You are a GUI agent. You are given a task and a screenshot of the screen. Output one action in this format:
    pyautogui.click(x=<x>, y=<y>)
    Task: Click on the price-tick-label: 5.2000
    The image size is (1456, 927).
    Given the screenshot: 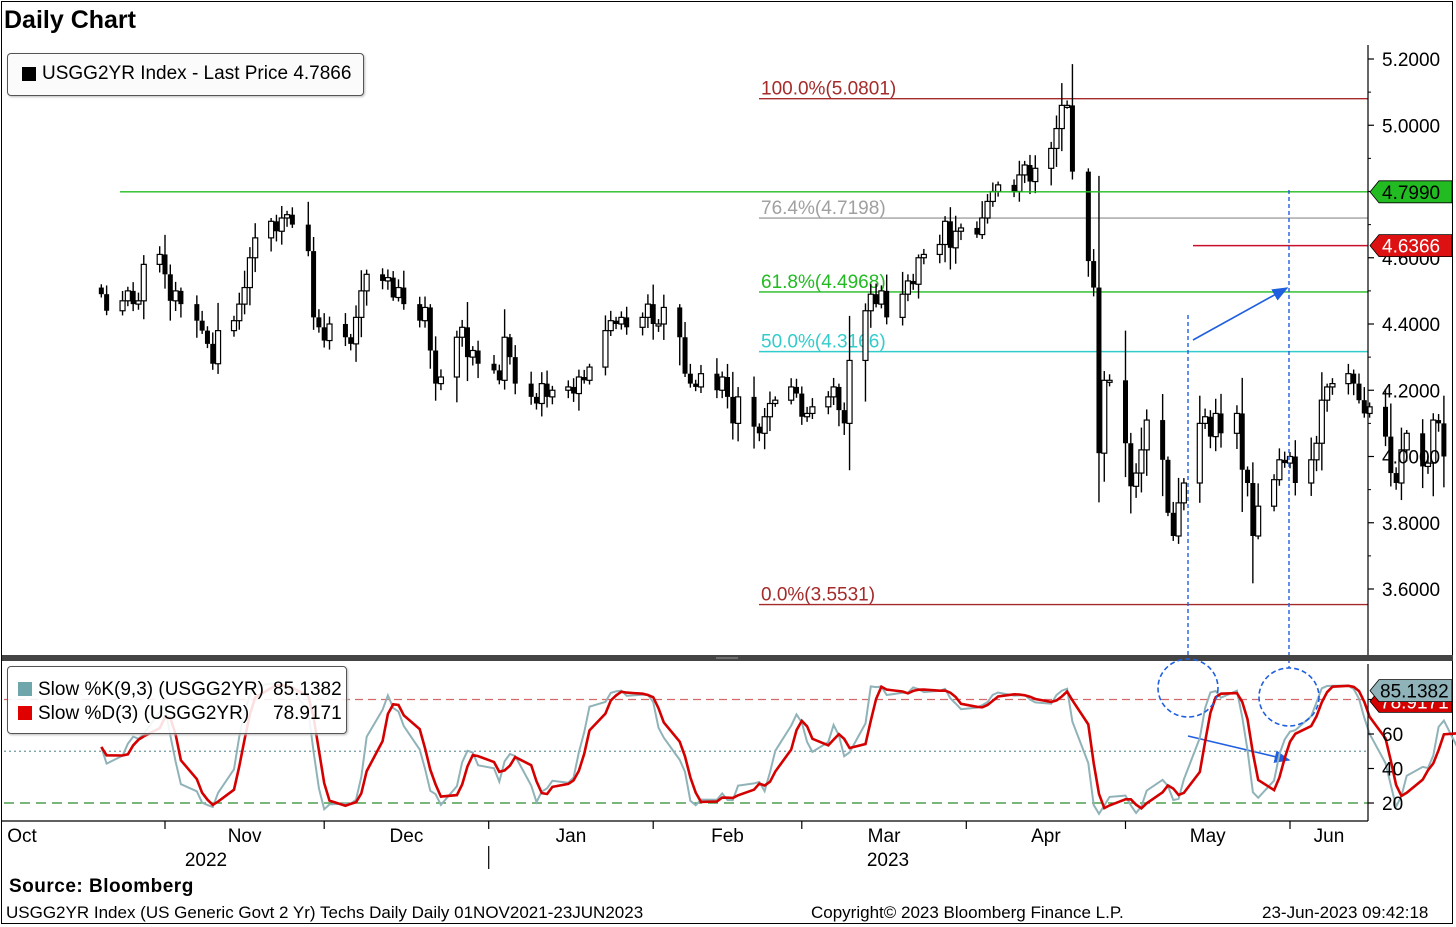 What is the action you would take?
    pyautogui.click(x=1411, y=60)
    